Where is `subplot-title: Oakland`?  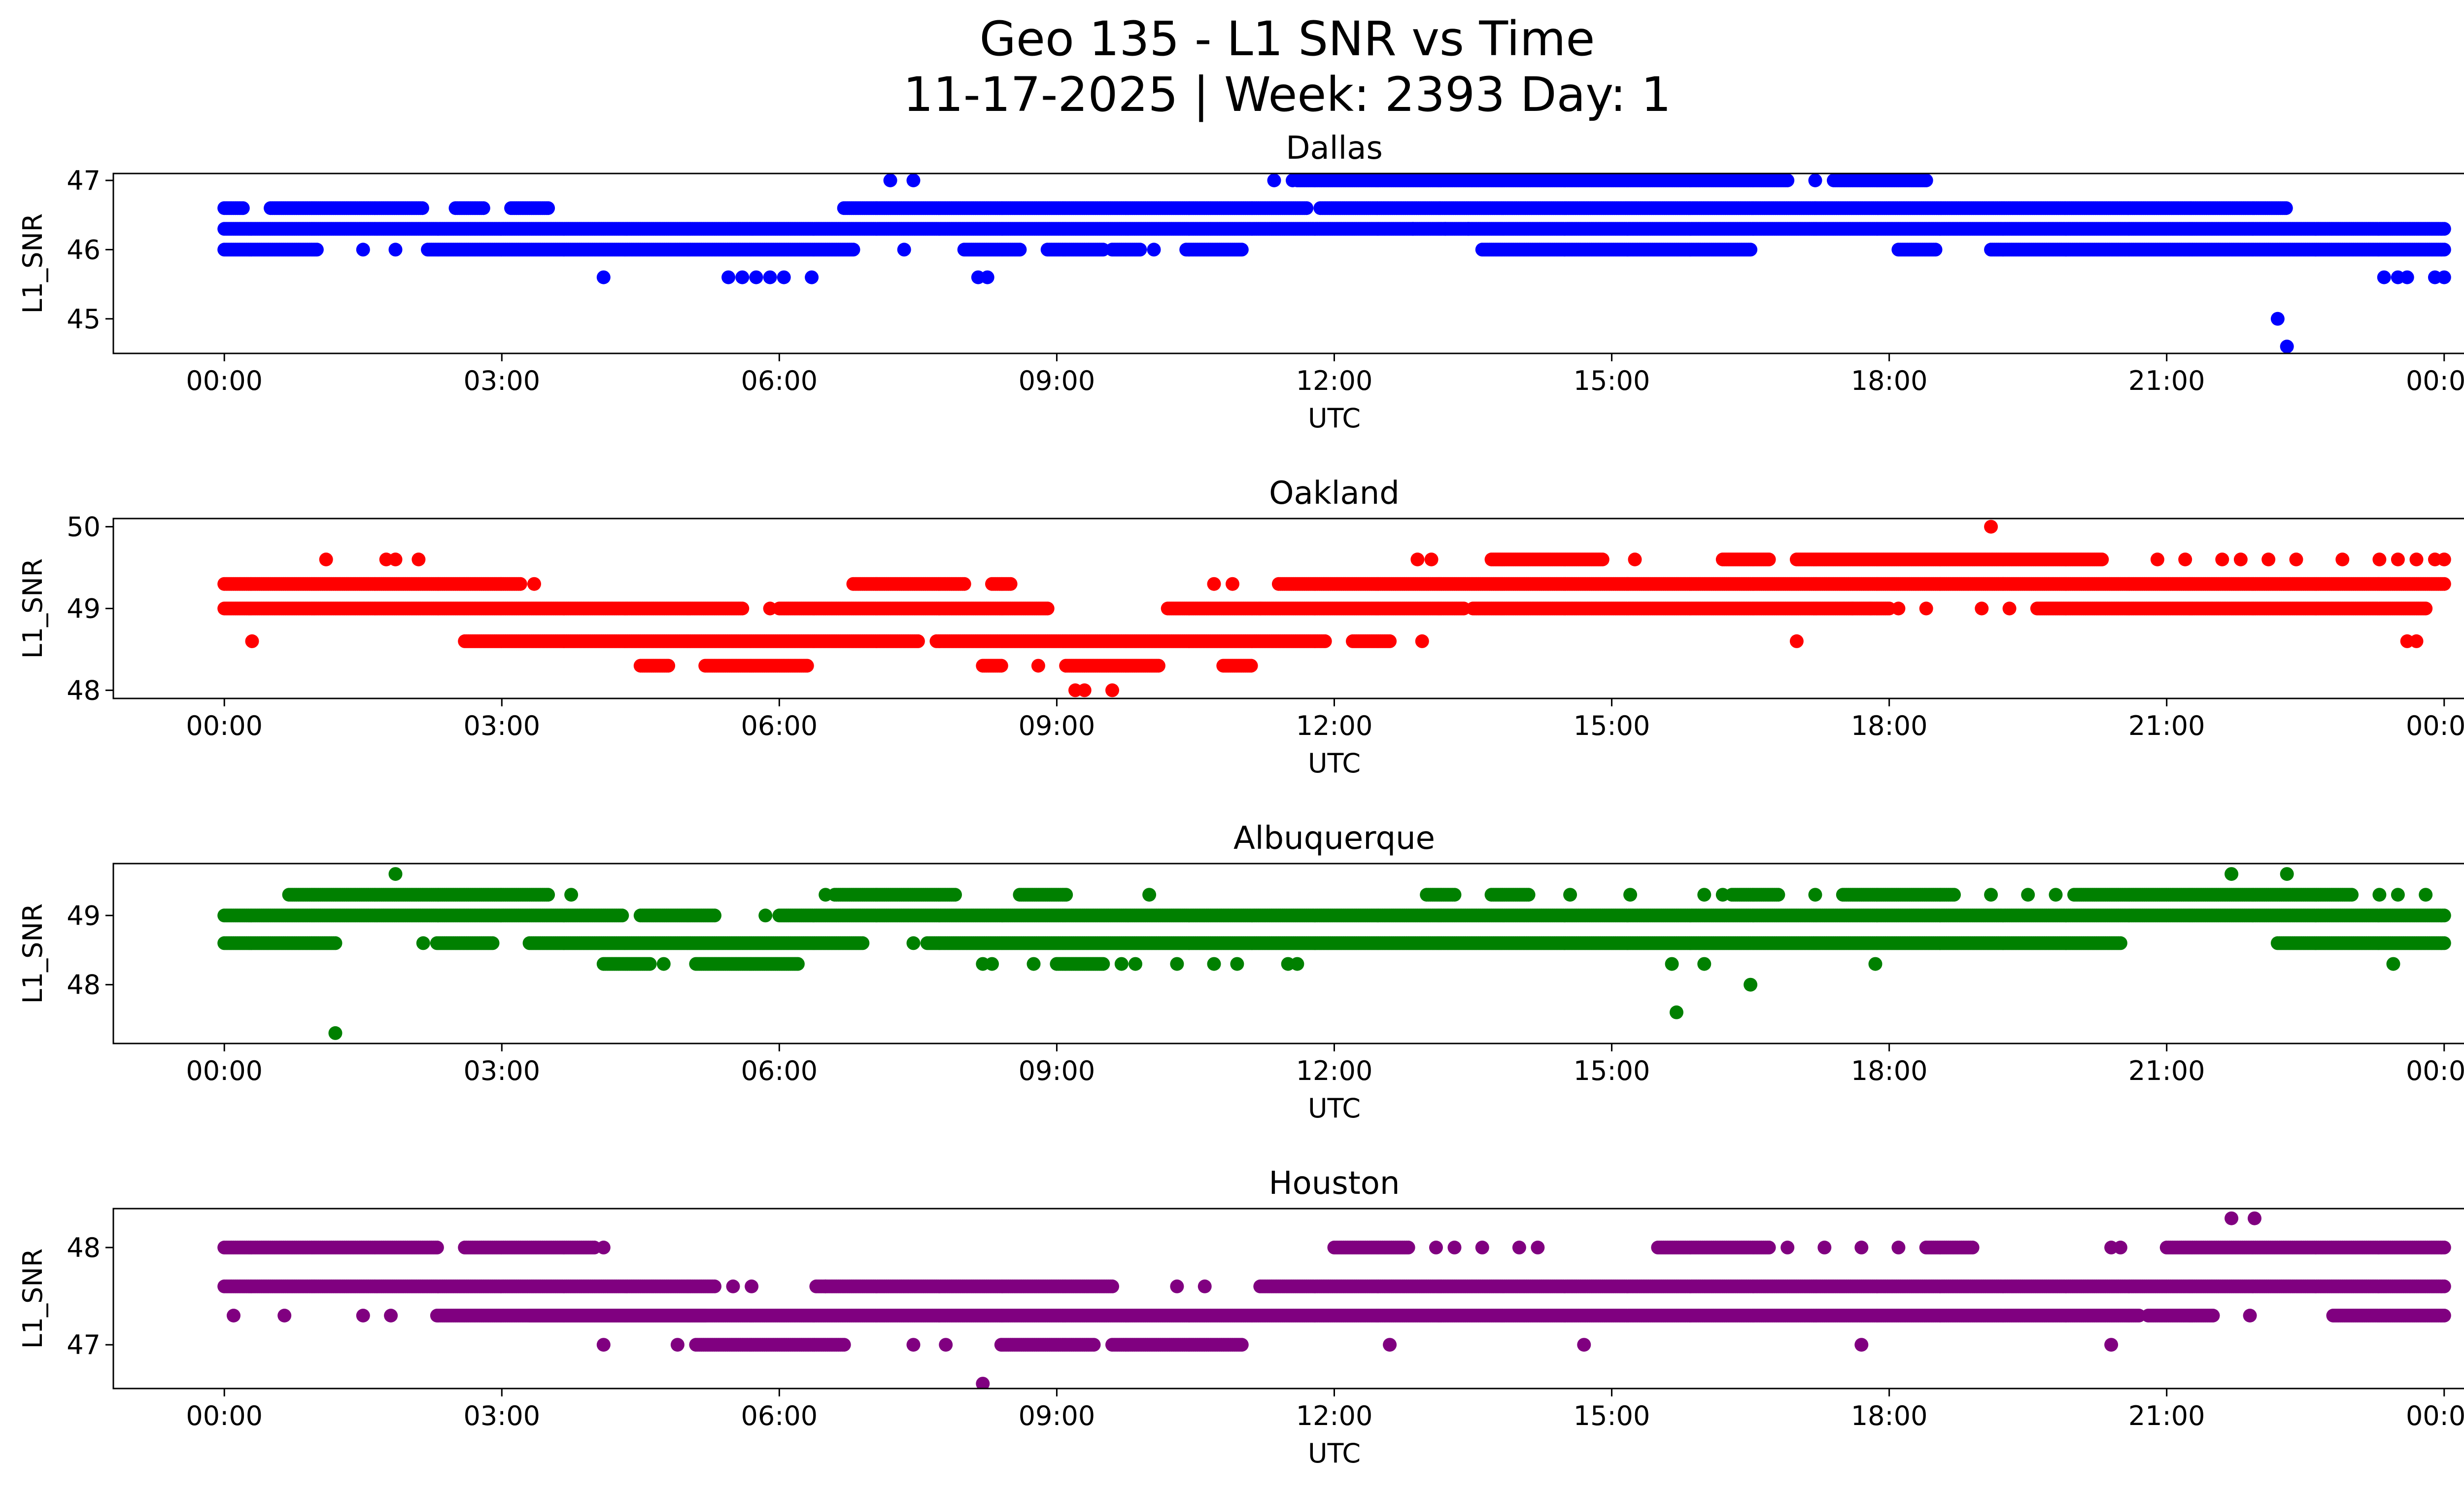
subplot-title: Oakland is located at coordinates (1334, 493).